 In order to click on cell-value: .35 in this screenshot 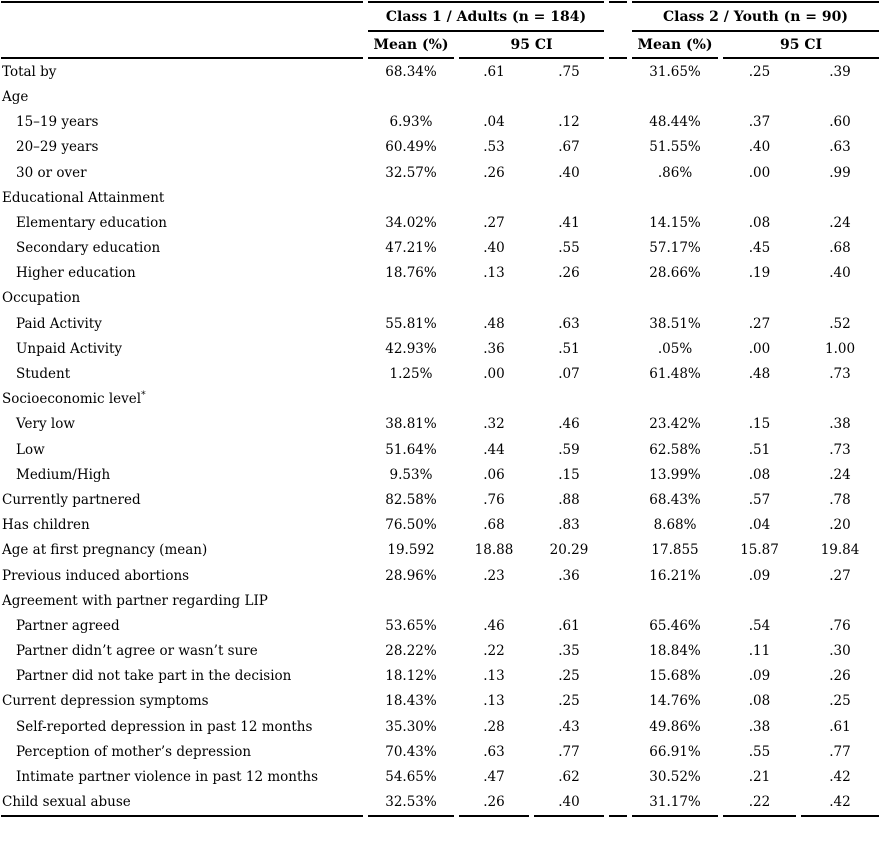, I will do `click(569, 651)`.